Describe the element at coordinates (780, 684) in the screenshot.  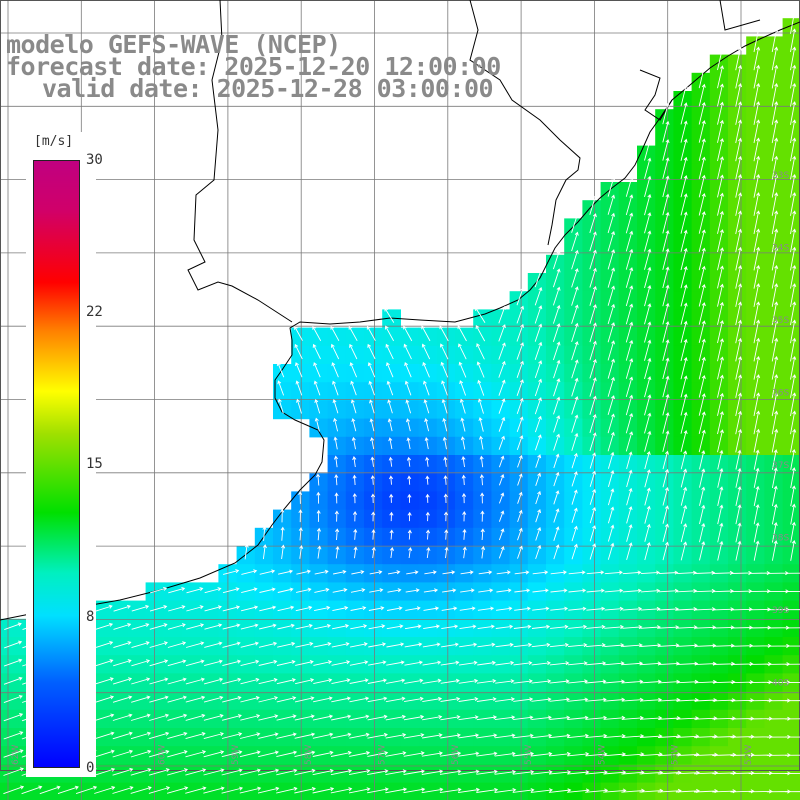
I see `lat-label: 40S` at that location.